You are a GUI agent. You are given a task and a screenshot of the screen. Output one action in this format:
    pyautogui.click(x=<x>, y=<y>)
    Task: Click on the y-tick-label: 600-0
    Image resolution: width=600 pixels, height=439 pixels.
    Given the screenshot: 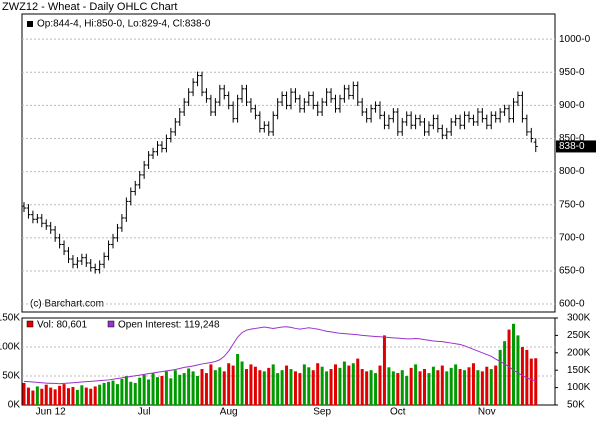 What is the action you would take?
    pyautogui.click(x=572, y=304)
    